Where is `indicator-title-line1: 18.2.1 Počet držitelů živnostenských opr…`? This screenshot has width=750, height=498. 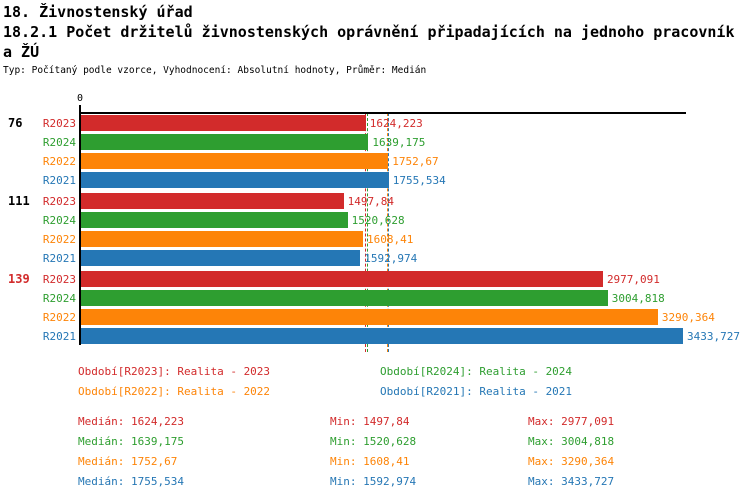
indicator-title-line1: 18.2.1 Počet držitelů živnostenských opr… is located at coordinates (369, 32).